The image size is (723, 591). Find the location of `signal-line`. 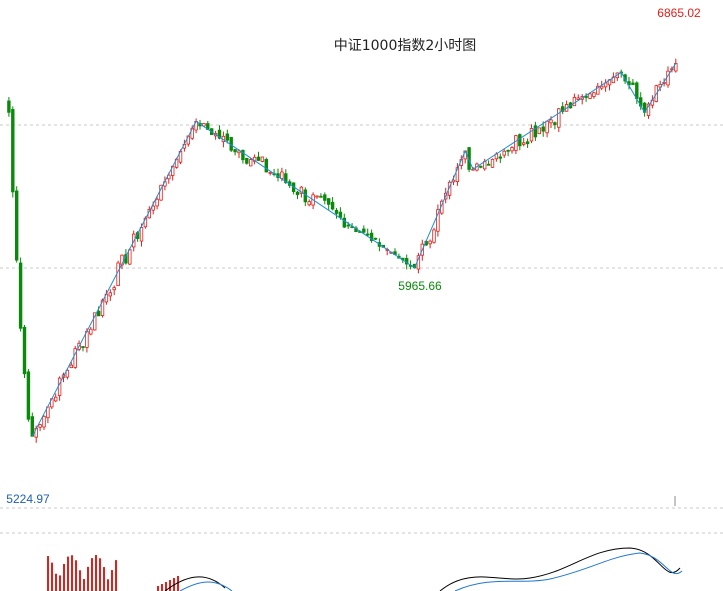

signal-line is located at coordinates (568, 571).